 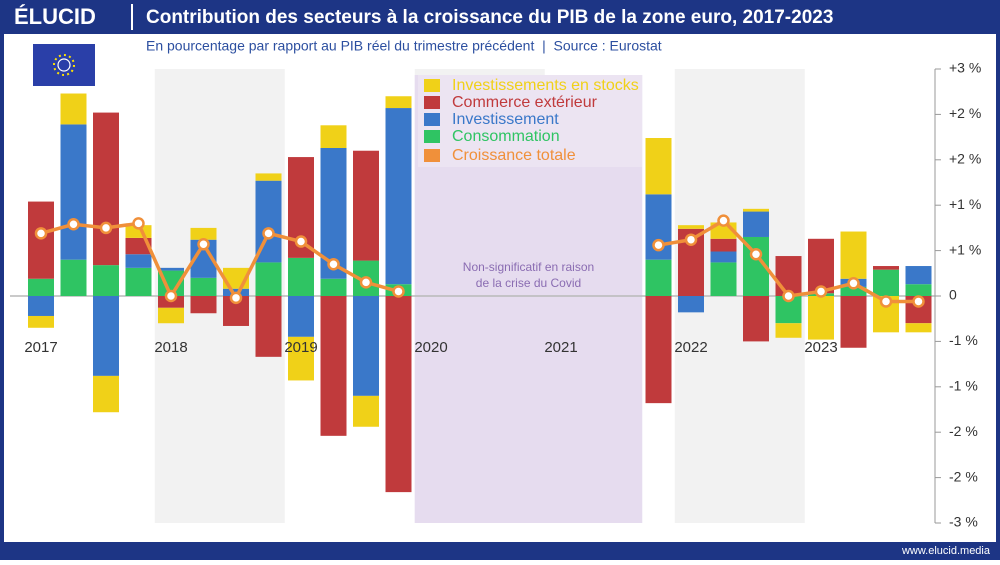 I want to click on footer: www.elucid.media, so click(x=946, y=551).